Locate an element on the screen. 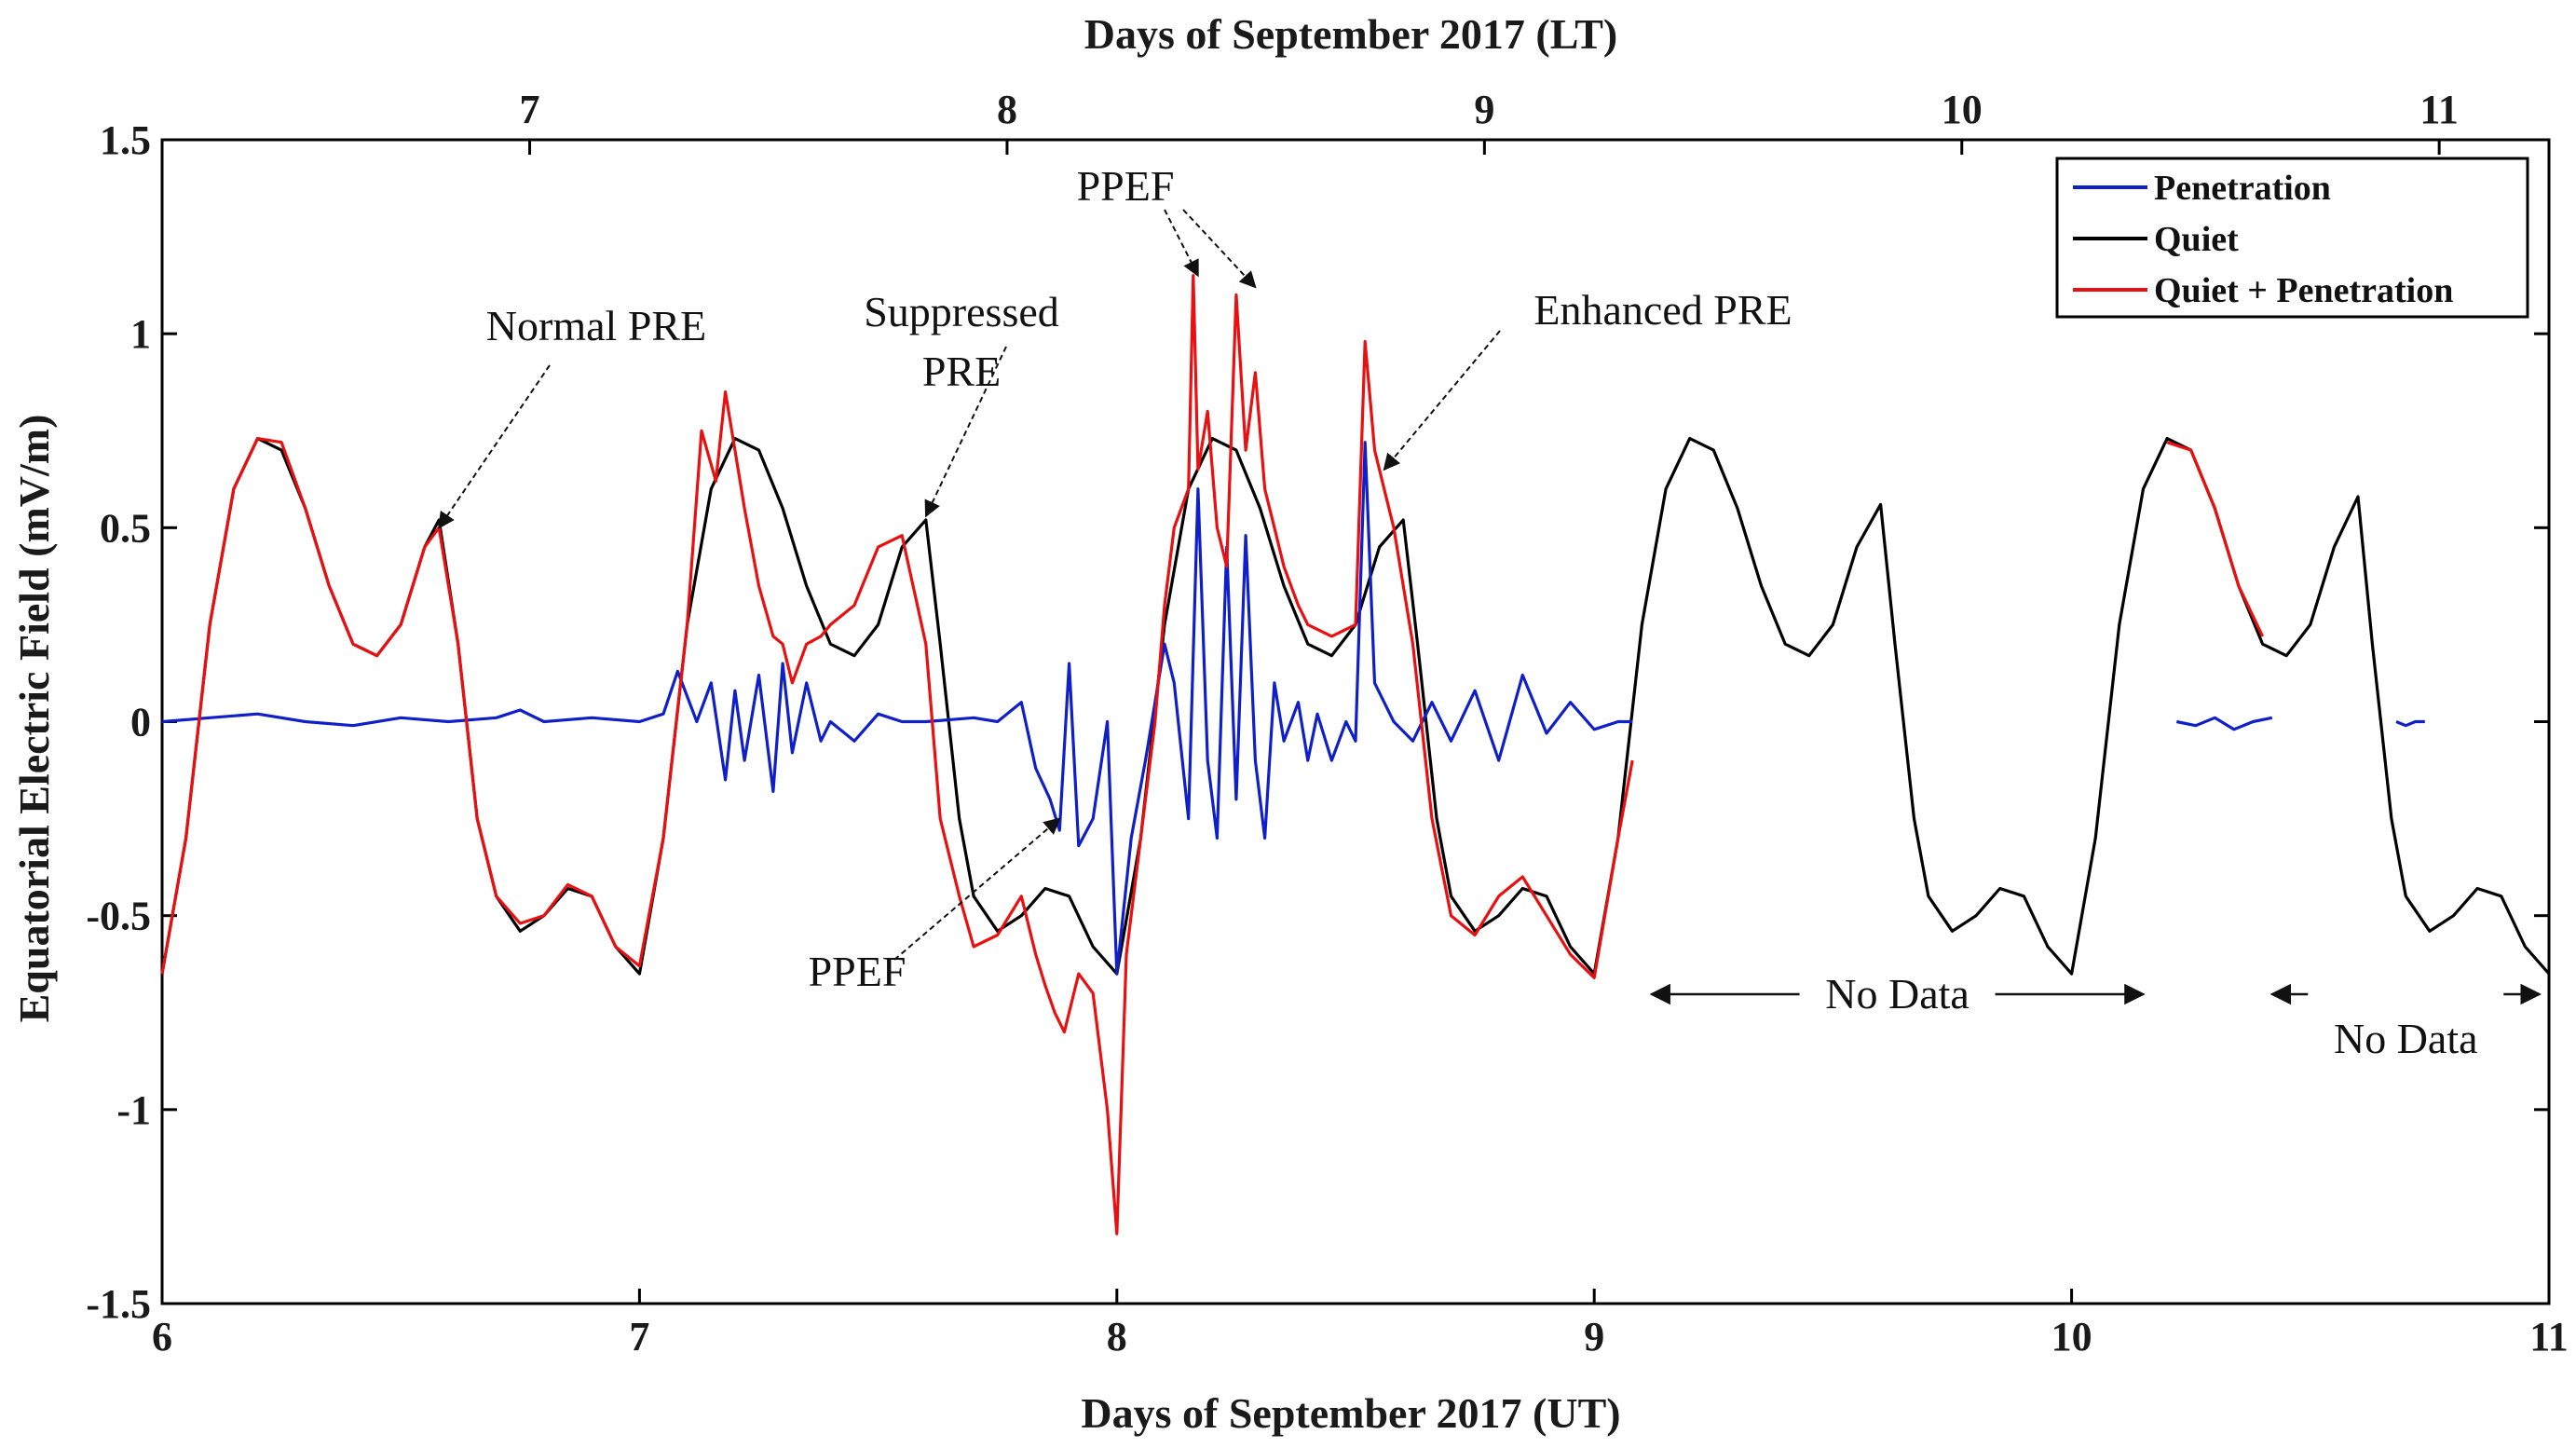 The image size is (2576, 1448). x-tick-label: 9 is located at coordinates (1594, 1336).